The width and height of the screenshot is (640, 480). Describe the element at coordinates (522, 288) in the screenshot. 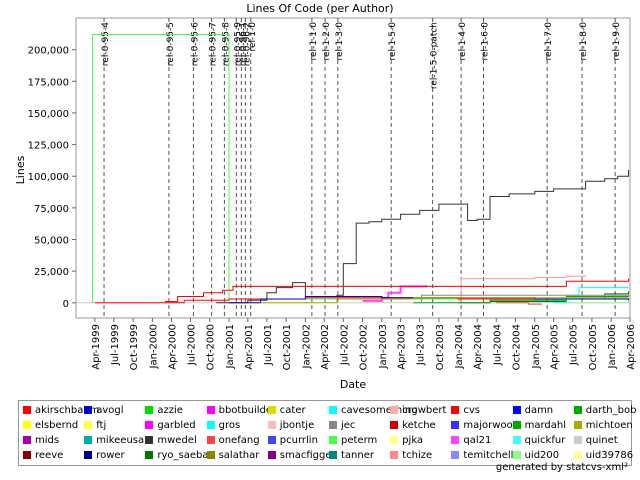

I see `series-line-tchize` at that location.